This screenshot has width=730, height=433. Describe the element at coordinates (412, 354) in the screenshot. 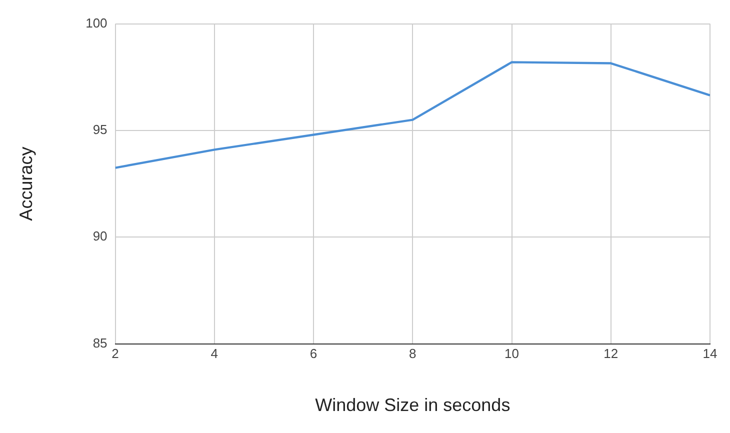

I see `x-tick-label: 8` at that location.